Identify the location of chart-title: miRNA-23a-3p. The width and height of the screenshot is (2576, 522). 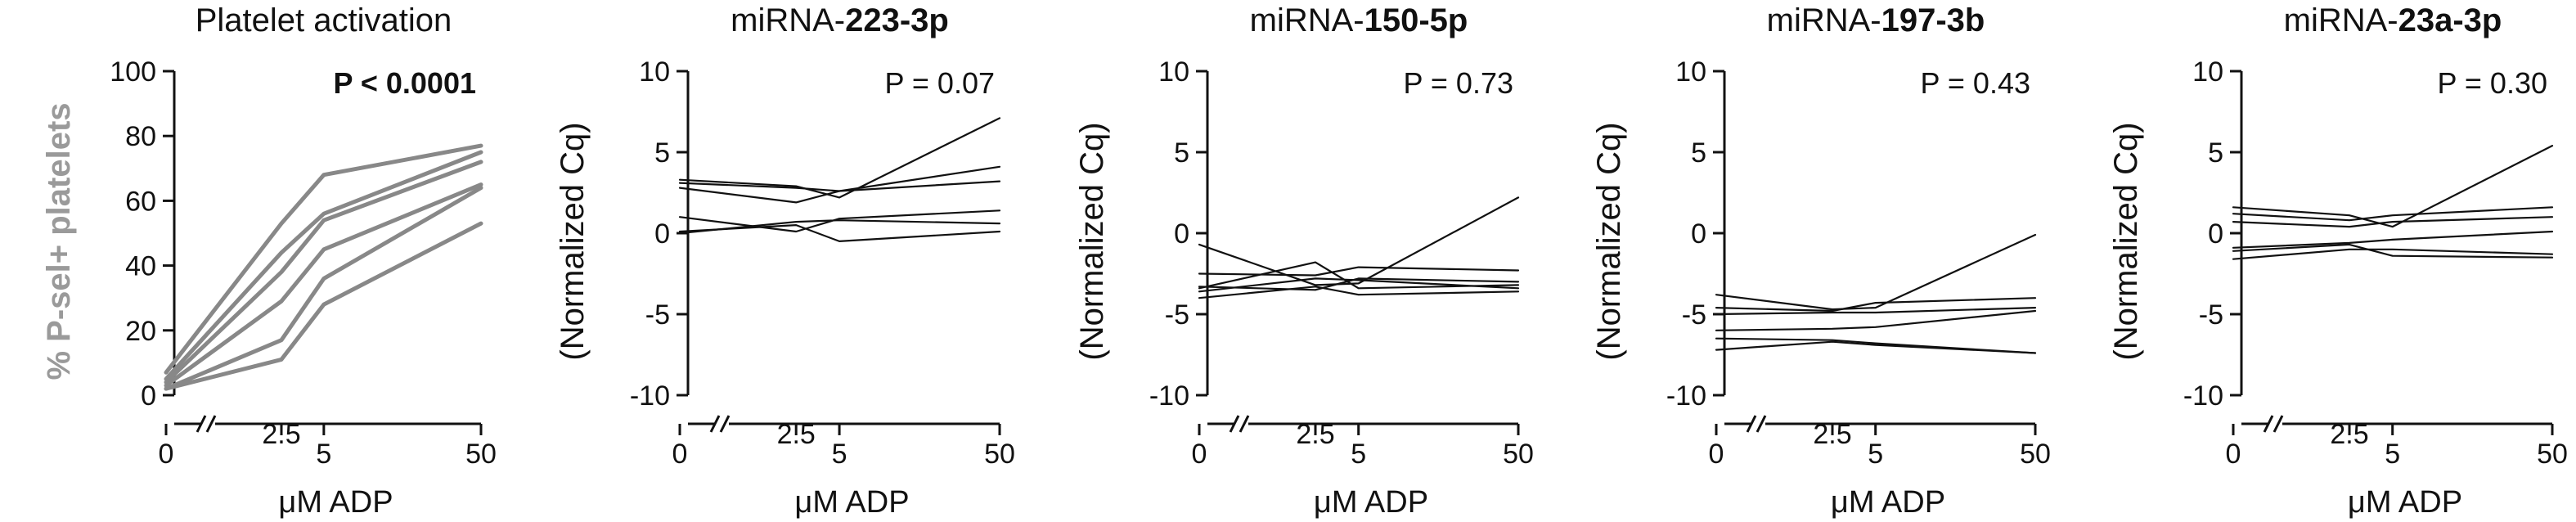
(2393, 20).